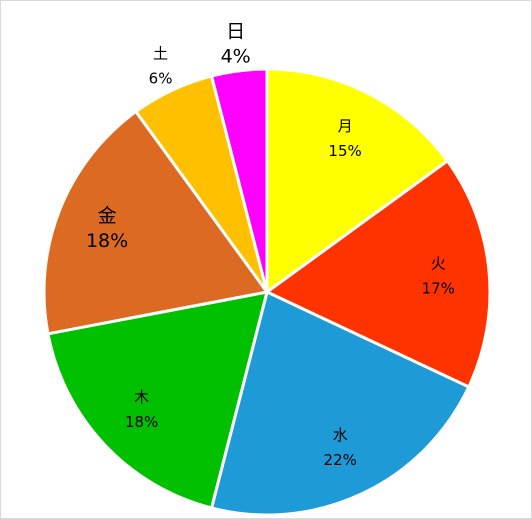 This screenshot has height=519, width=532. Describe the element at coordinates (340, 435) in the screenshot. I see `category-label: 水` at that location.